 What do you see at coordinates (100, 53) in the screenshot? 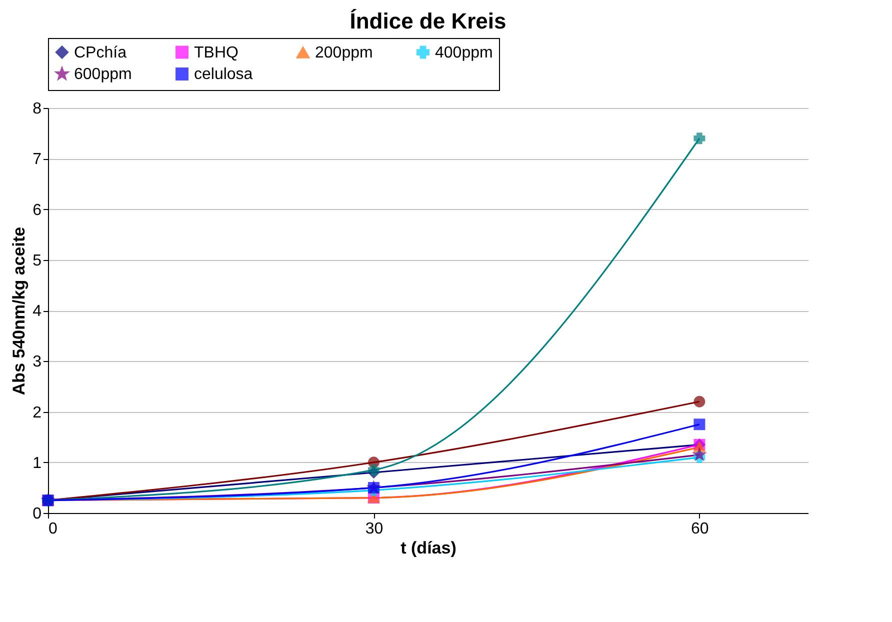
I see `legend-label: CPchía` at bounding box center [100, 53].